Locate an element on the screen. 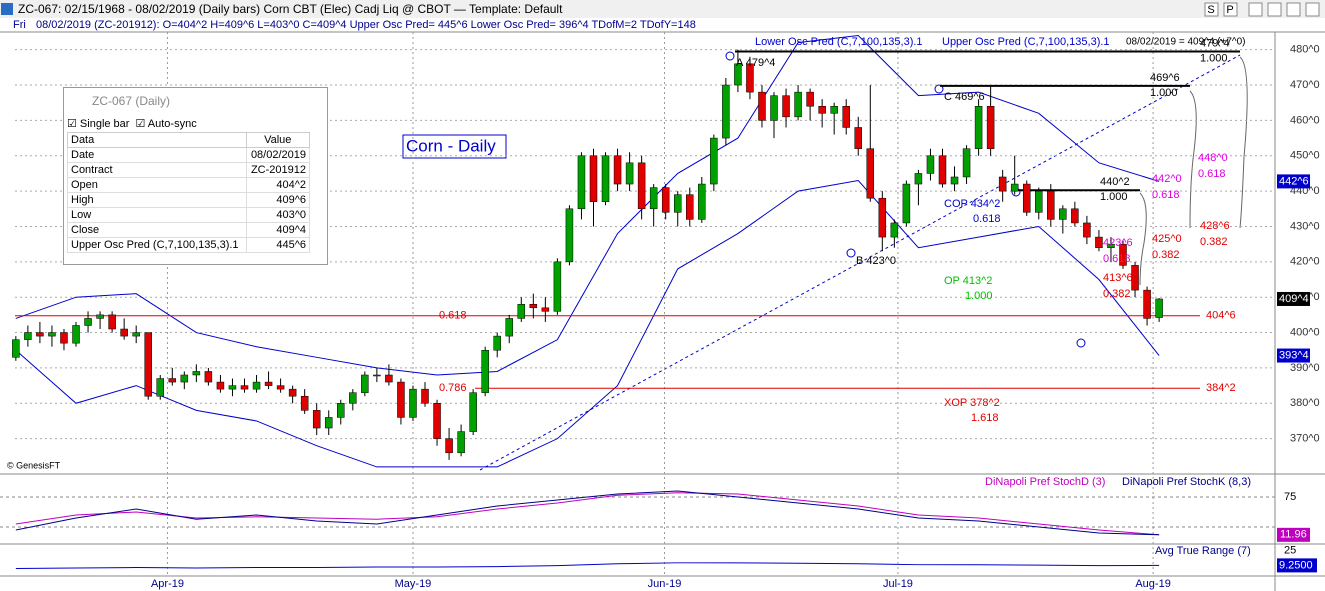 This screenshot has width=1325, height=591. value: ZC-201912 is located at coordinates (278, 170).